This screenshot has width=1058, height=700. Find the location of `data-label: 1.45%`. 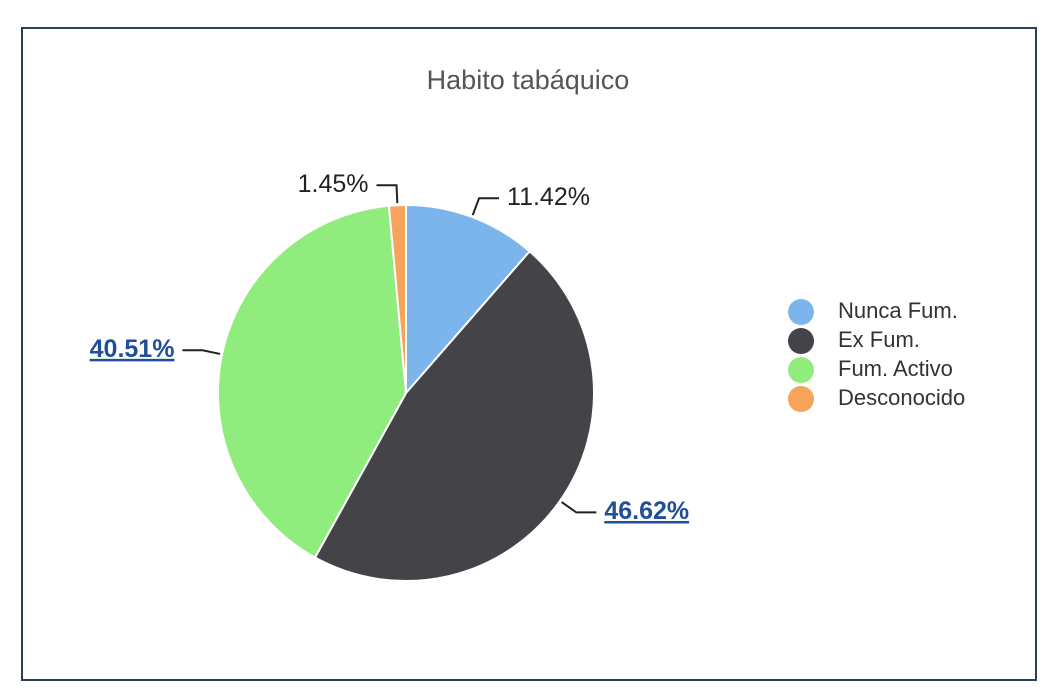

data-label: 1.45% is located at coordinates (333, 184).